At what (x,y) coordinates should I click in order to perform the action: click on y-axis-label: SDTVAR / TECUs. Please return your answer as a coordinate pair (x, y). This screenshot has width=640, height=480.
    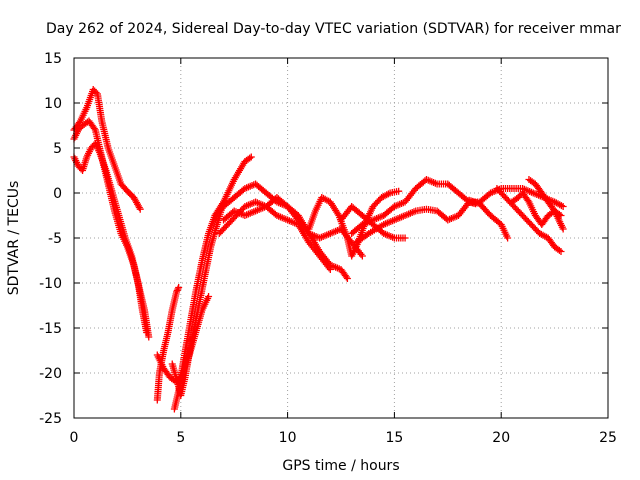
    Looking at the image, I should click on (14, 238).